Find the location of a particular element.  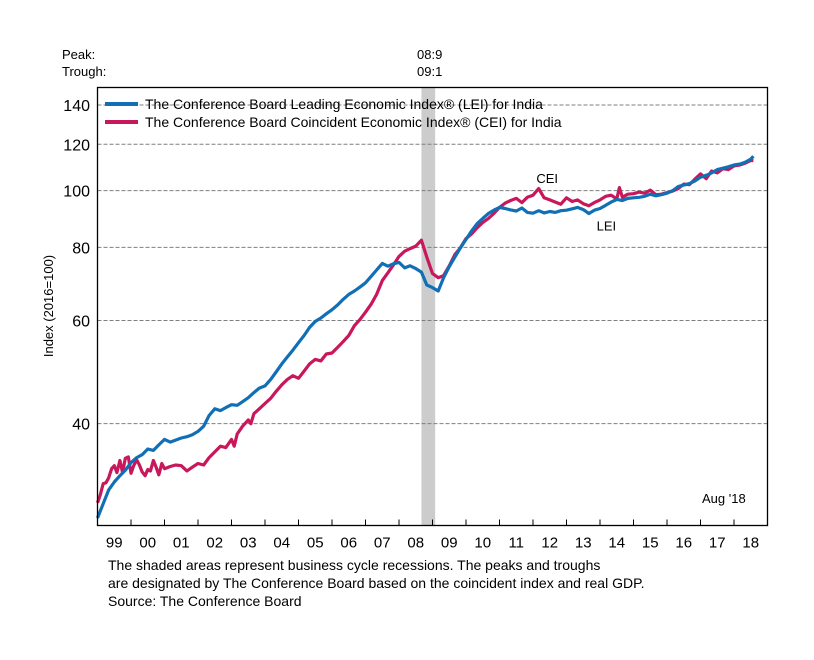

x-tick-label: 12 is located at coordinates (549, 543).